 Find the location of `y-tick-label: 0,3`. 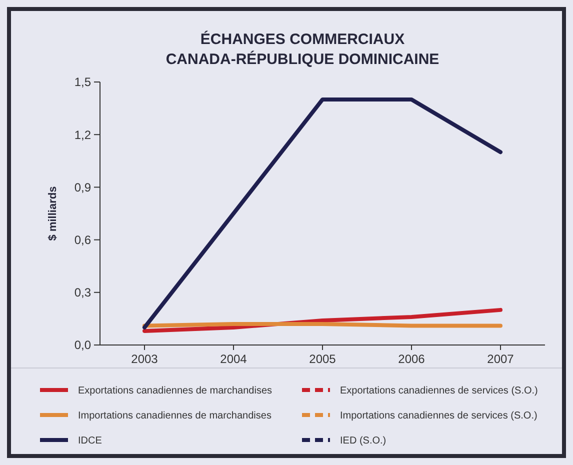

y-tick-label: 0,3 is located at coordinates (83, 293).